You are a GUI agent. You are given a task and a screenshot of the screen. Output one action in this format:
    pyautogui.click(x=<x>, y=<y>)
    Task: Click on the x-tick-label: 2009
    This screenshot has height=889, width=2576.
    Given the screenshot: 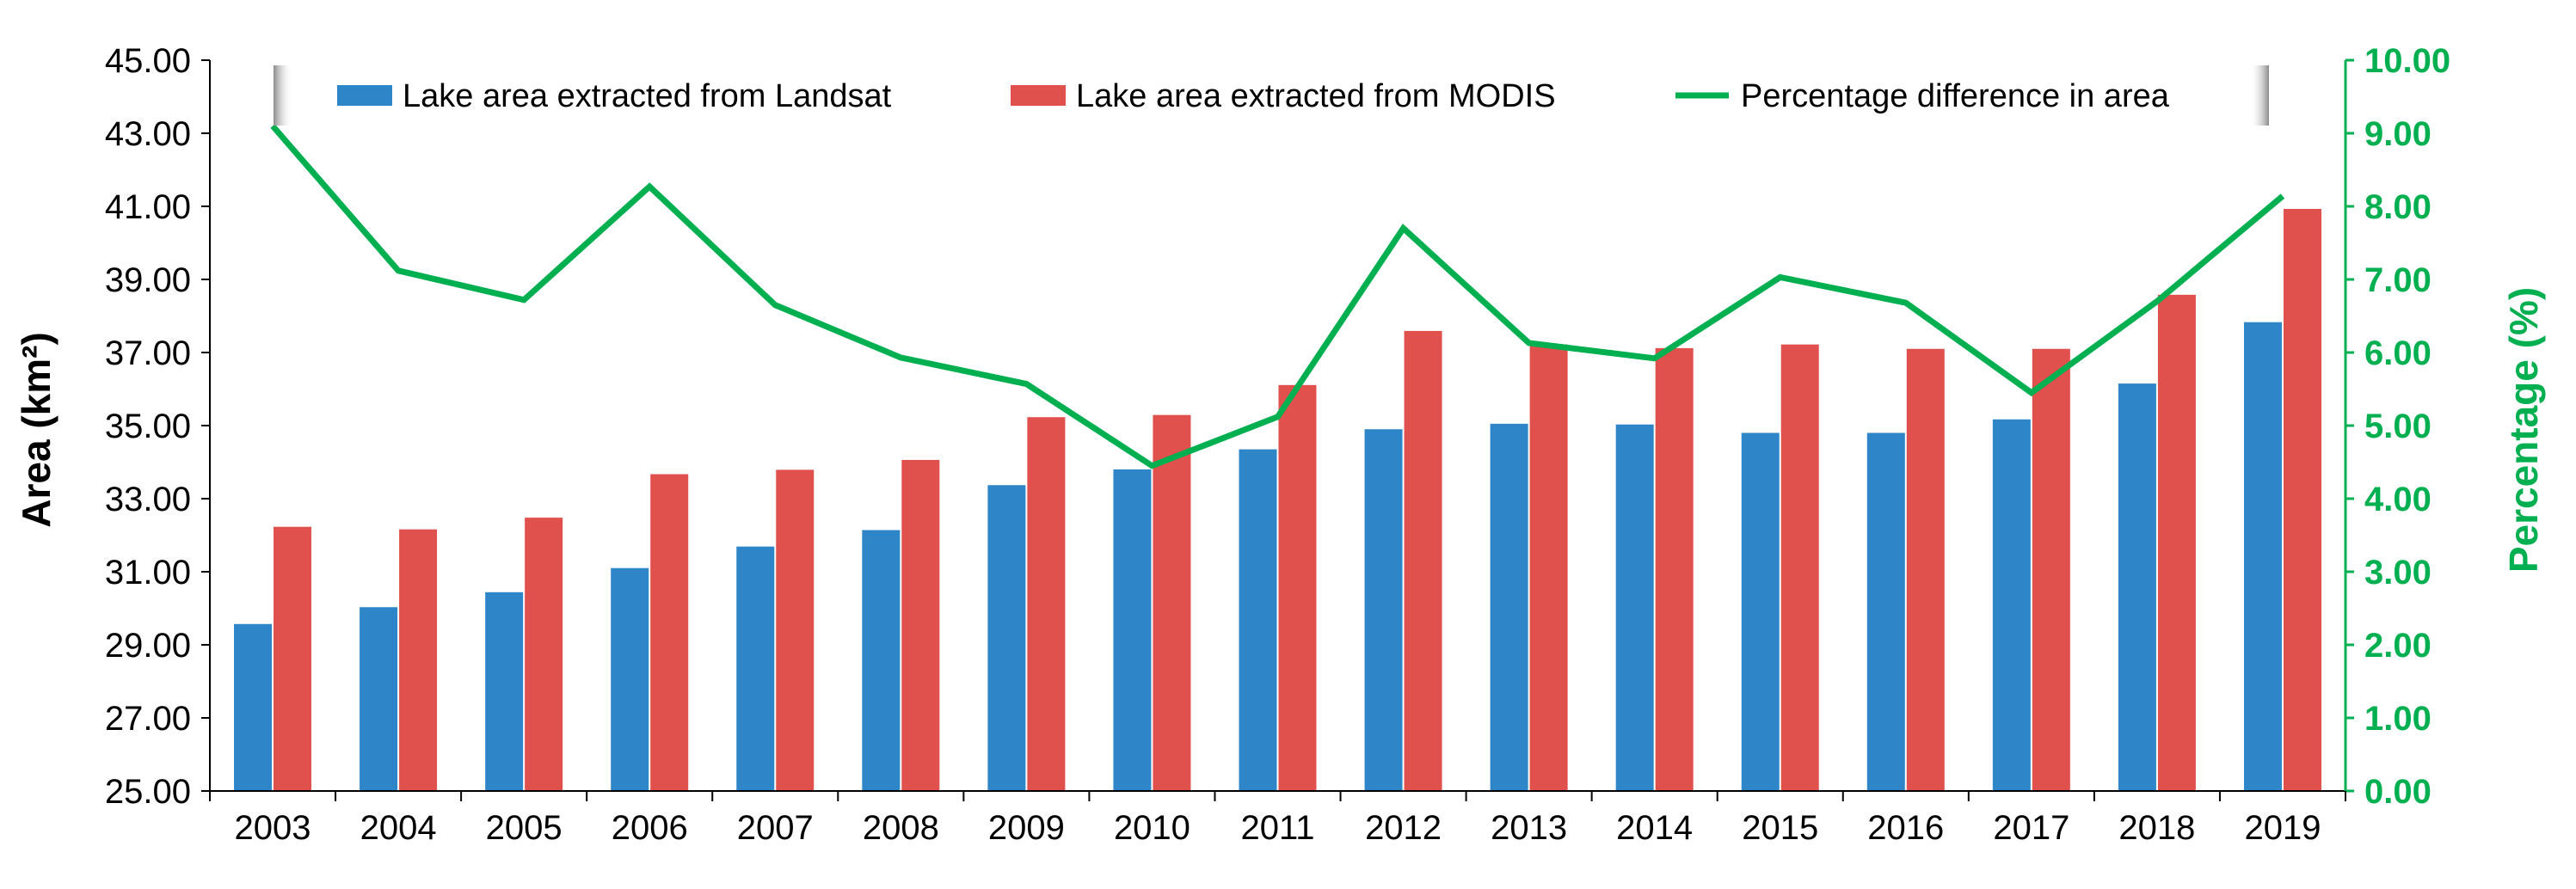 What is the action you would take?
    pyautogui.click(x=1026, y=828)
    